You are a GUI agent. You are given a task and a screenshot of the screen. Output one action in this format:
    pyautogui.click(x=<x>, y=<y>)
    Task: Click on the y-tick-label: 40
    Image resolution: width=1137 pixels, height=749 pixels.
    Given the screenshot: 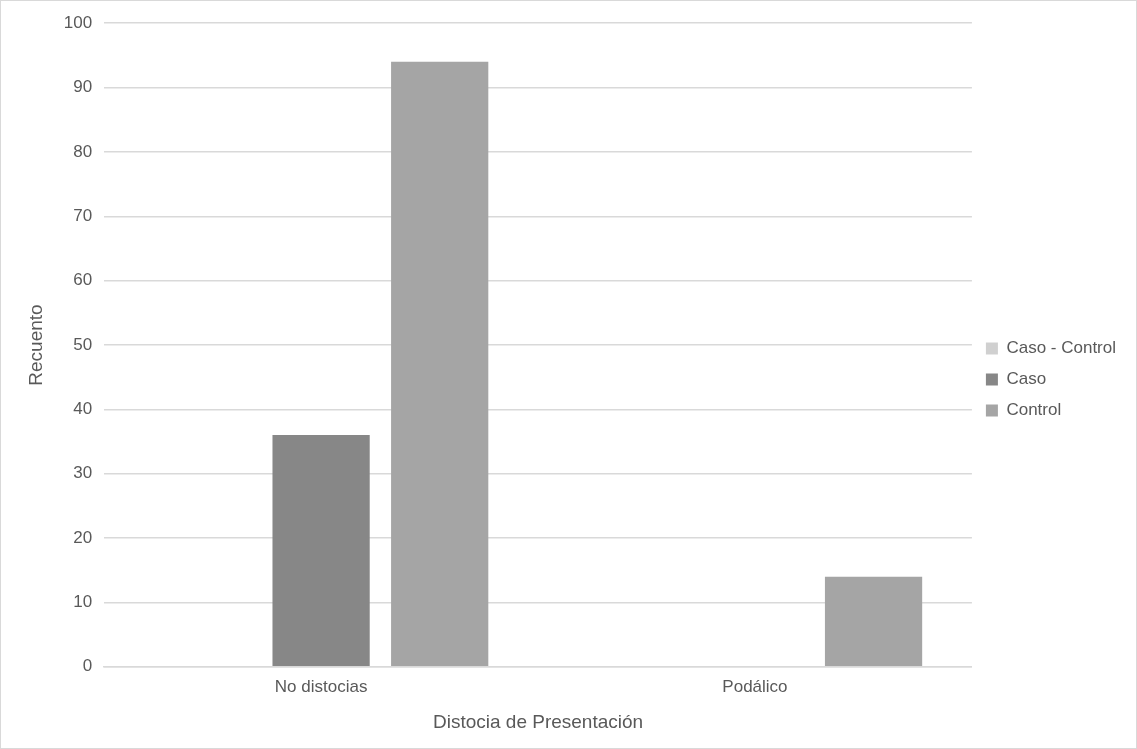 What is the action you would take?
    pyautogui.click(x=83, y=409)
    